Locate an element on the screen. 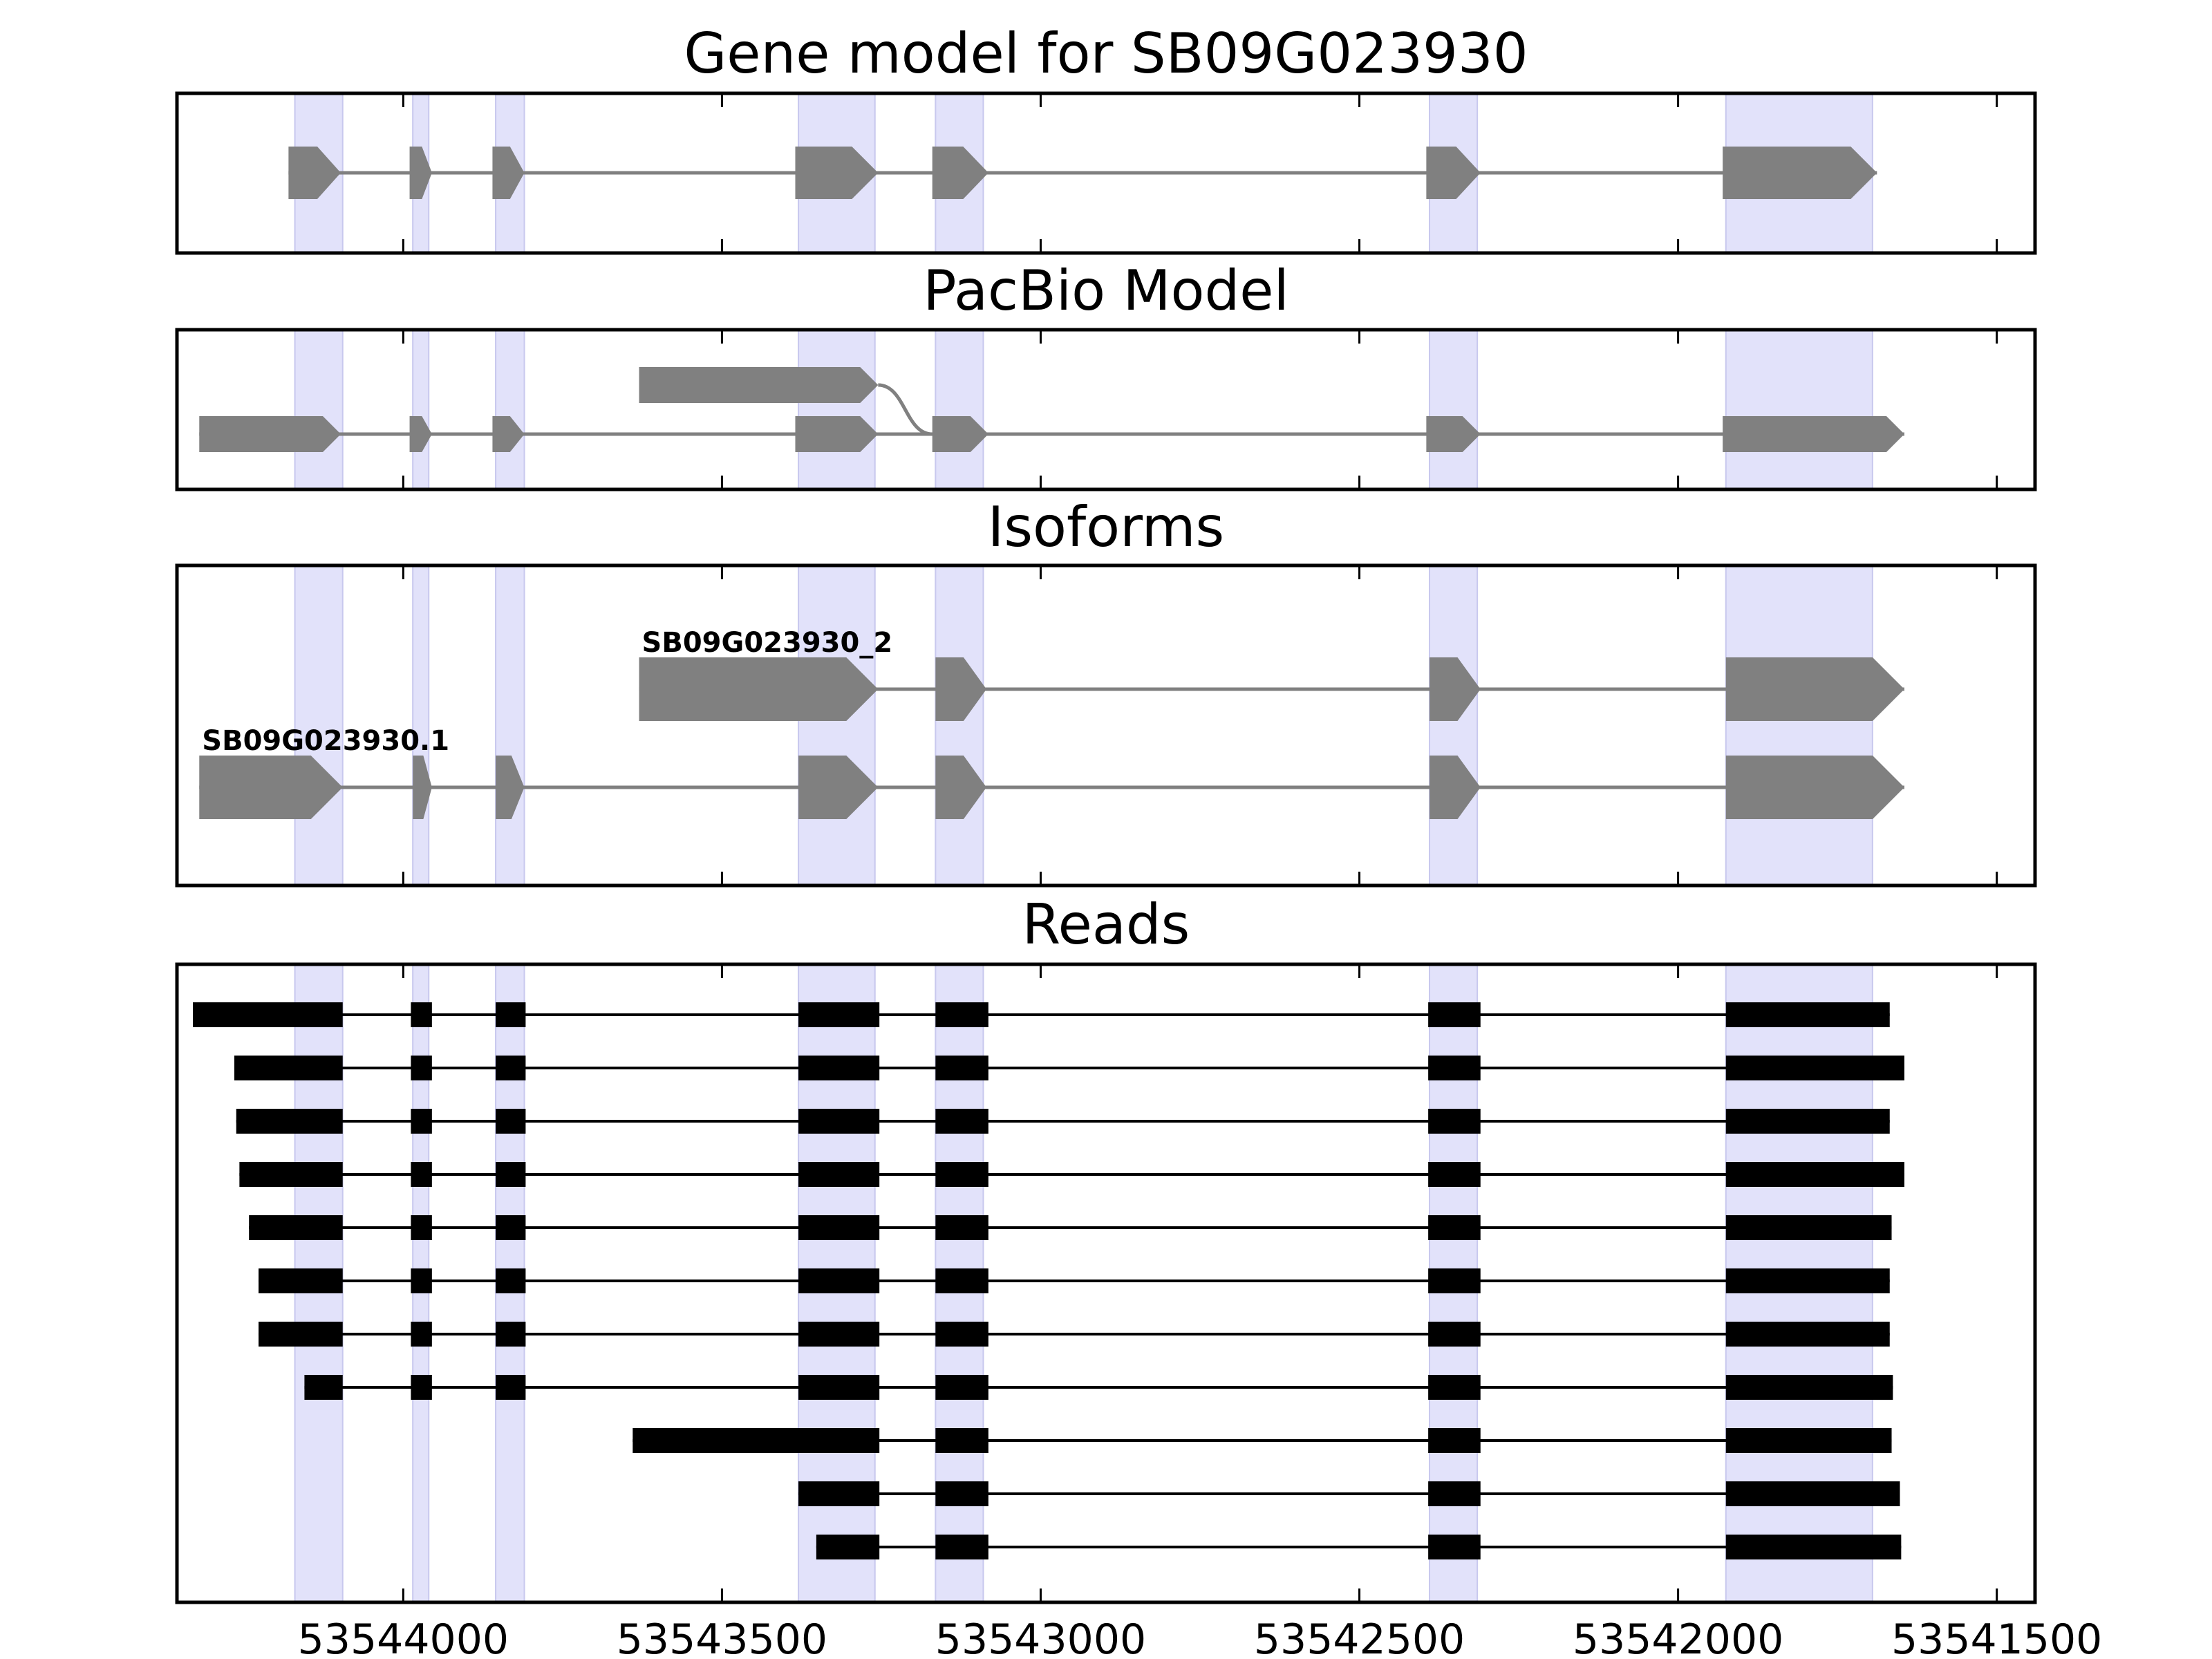  x-tick-label: 53542500 is located at coordinates (1359, 1637).